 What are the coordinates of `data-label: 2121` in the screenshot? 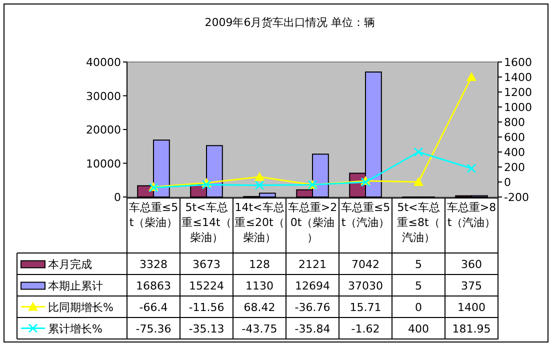 It's located at (312, 264).